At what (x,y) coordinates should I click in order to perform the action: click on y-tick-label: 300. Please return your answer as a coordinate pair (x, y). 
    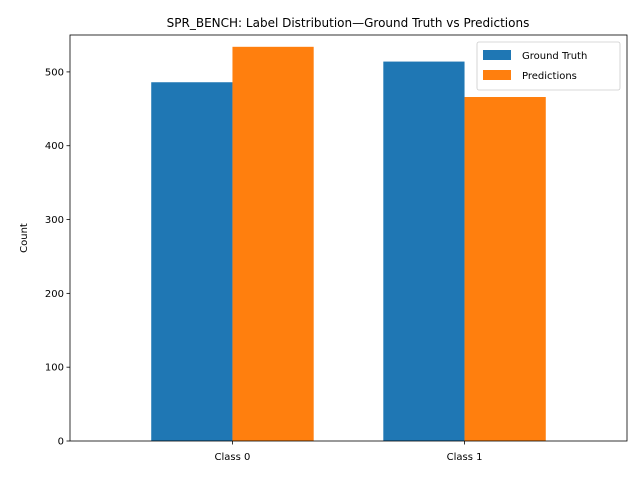
    Looking at the image, I should click on (54, 220).